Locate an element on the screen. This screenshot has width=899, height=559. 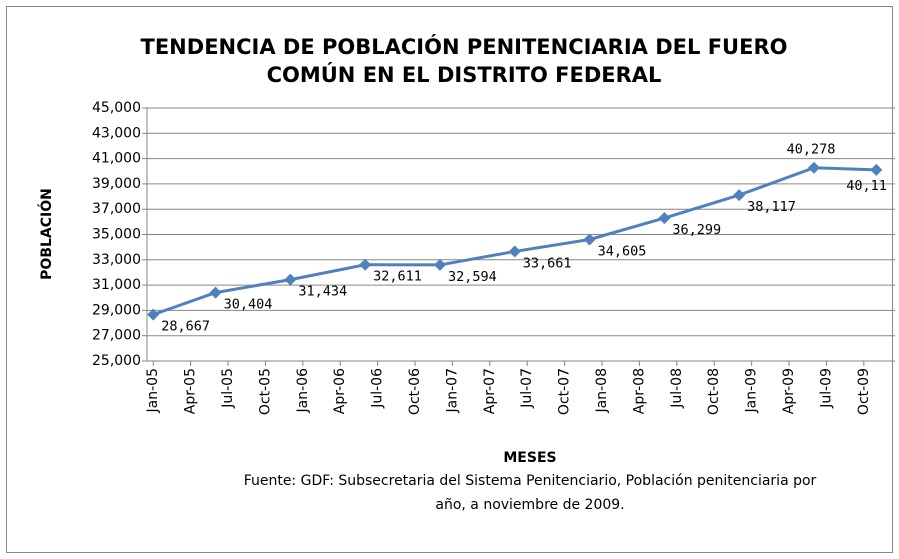
x-tick-label: Apr-07 is located at coordinates (490, 391).